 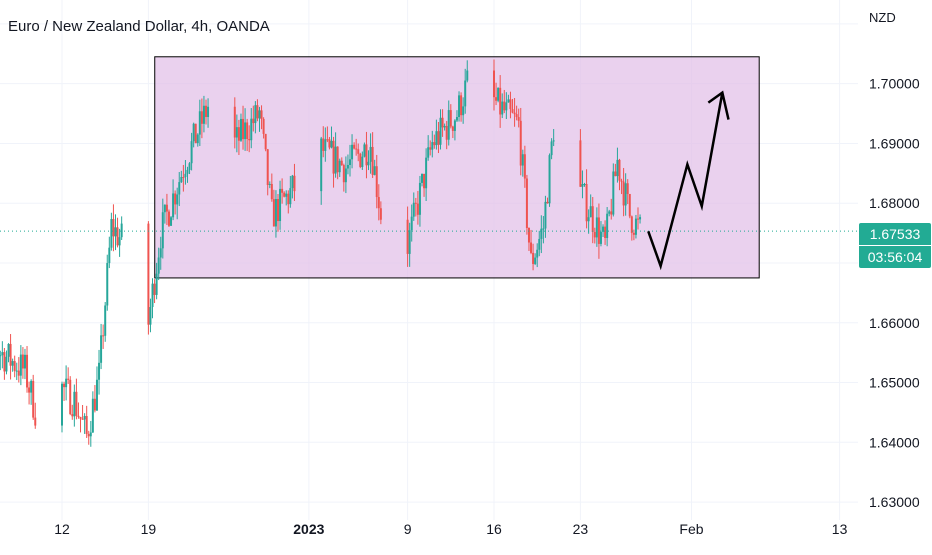 What do you see at coordinates (691, 529) in the screenshot?
I see `time-axis-tick-label: Feb` at bounding box center [691, 529].